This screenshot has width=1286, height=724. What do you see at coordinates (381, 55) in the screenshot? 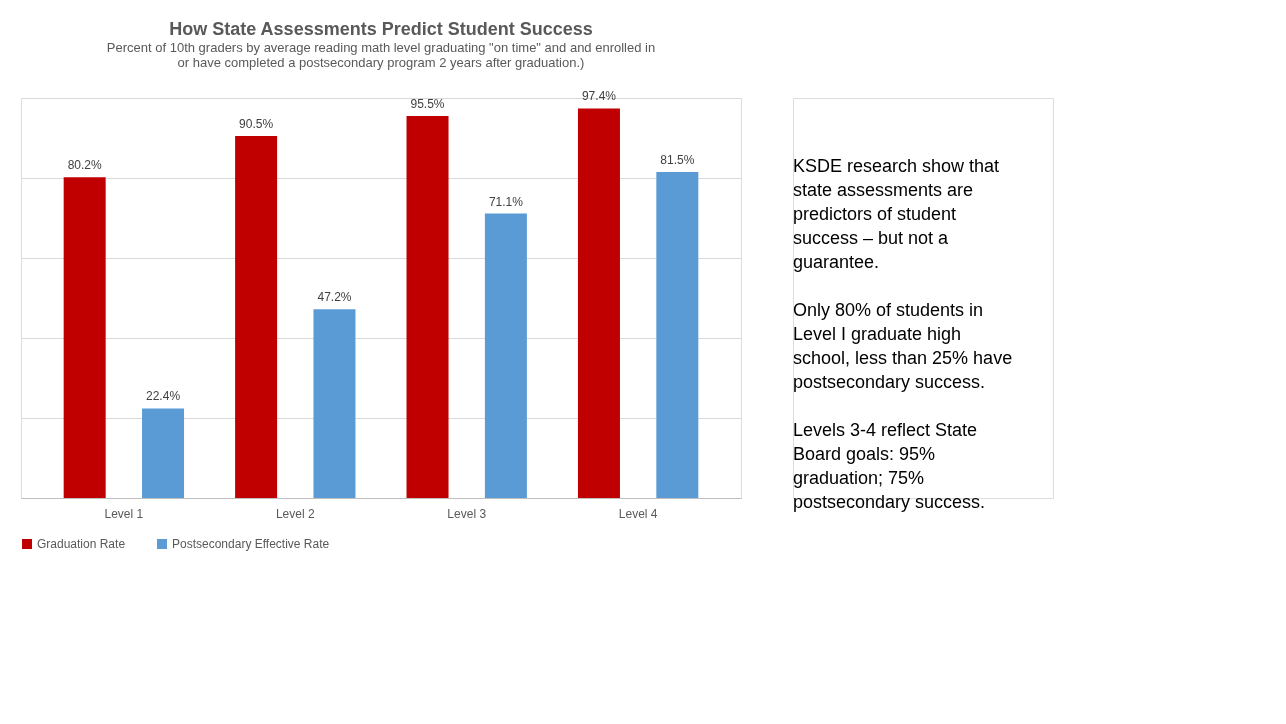
I see `chart-subtitle: Percent of 10th graders by average reading math level graduating "on time" and and enrolled in or have completed a postsecondary program 2 years after graduation.)` at bounding box center [381, 55].